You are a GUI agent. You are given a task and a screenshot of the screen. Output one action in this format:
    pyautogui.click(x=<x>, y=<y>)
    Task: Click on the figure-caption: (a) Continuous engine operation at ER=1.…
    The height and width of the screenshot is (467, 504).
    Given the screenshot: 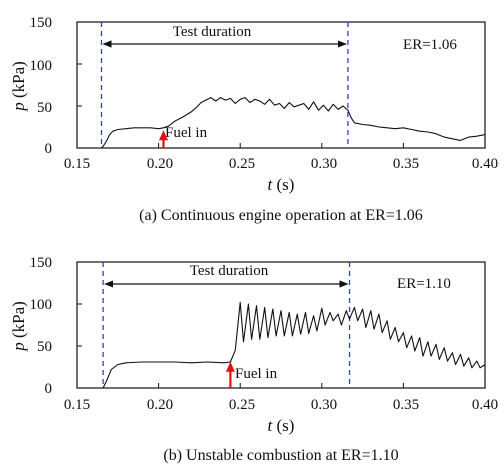 What is the action you would take?
    pyautogui.click(x=281, y=215)
    